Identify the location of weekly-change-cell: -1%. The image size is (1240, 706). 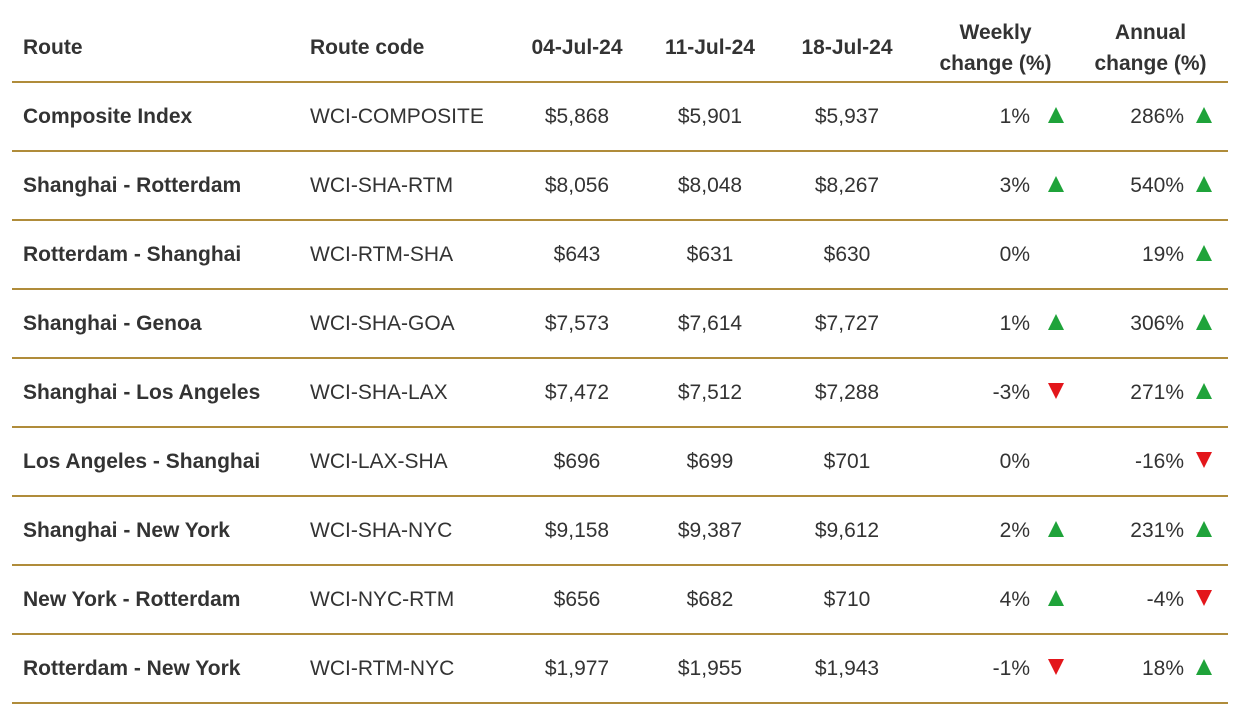
(995, 669).